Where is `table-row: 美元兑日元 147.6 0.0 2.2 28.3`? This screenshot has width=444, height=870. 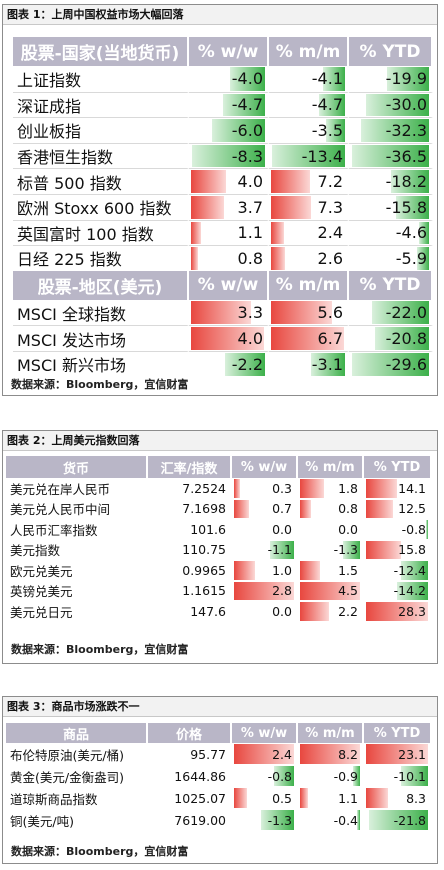
table-row: 美元兑日元 147.6 0.0 2.2 28.3 is located at coordinates (219, 611).